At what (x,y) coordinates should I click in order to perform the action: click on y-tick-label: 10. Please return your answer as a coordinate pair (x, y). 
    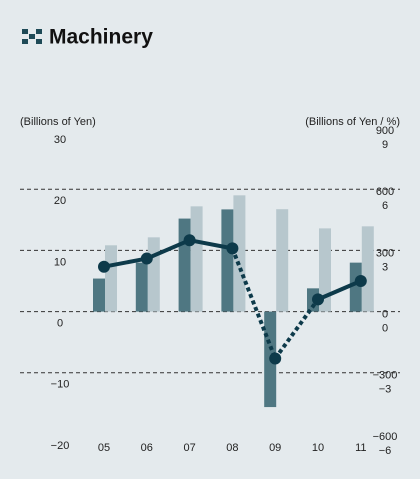
    Looking at the image, I should click on (60, 262).